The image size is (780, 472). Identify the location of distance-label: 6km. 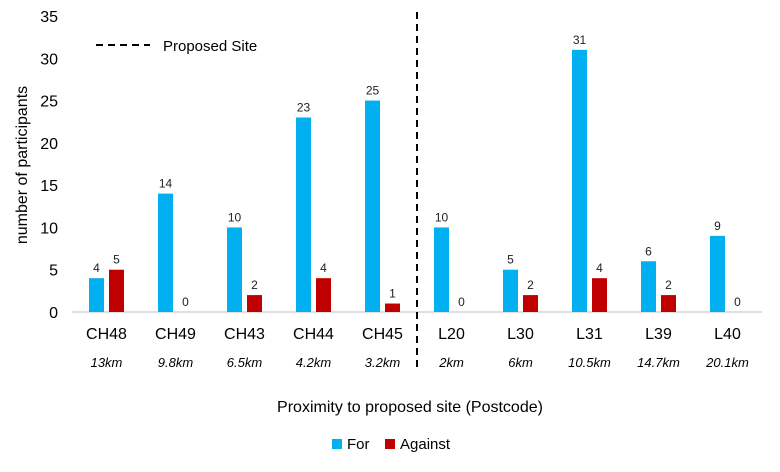
(520, 362).